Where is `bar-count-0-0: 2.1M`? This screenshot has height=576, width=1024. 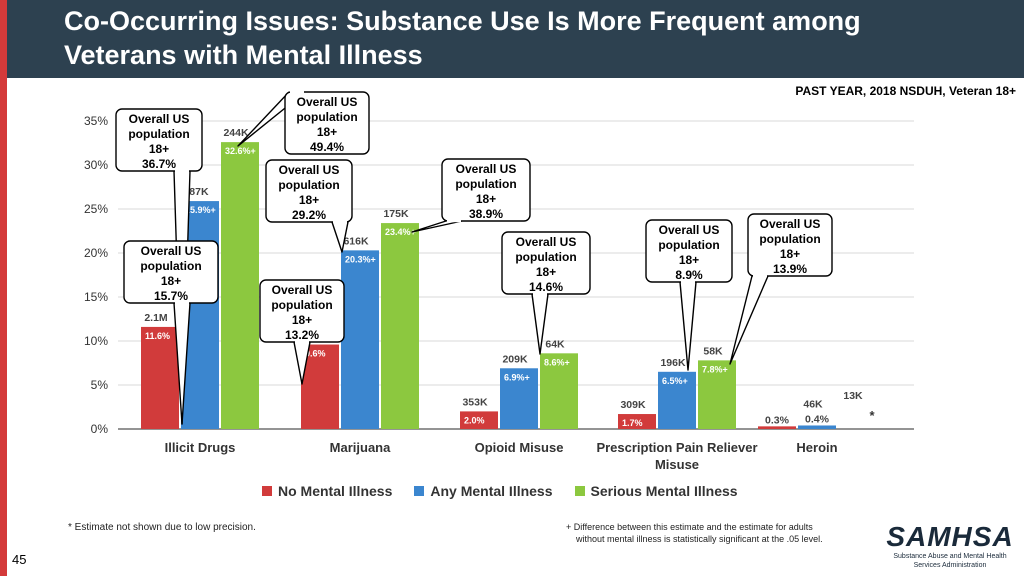 bar-count-0-0: 2.1M is located at coordinates (156, 318).